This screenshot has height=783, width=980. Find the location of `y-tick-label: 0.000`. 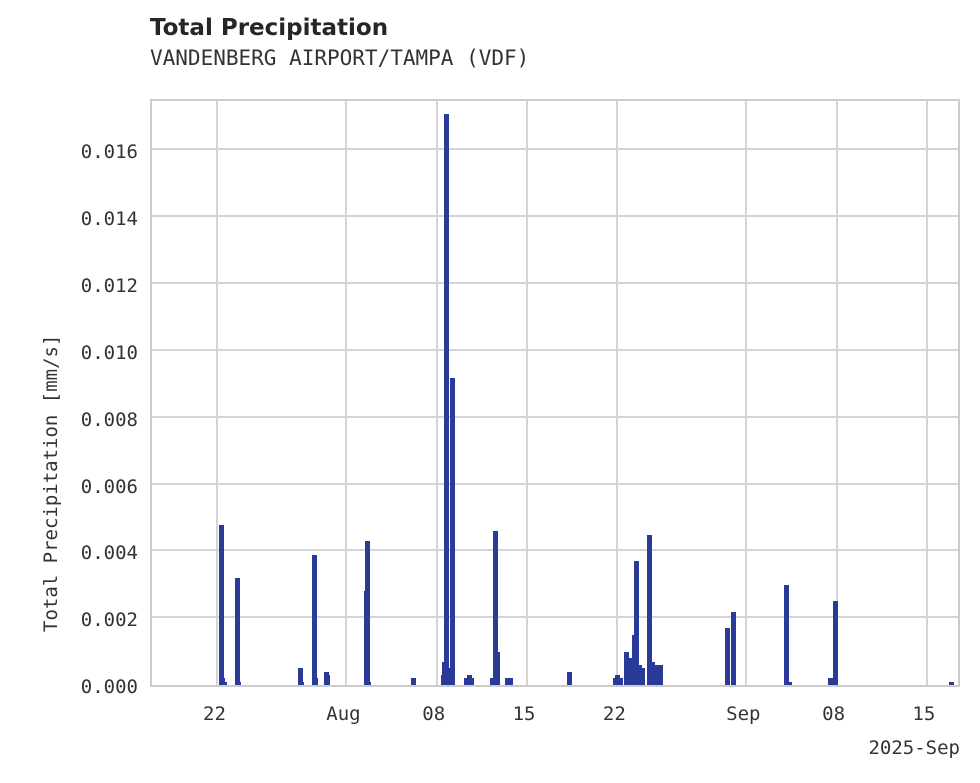

y-tick-label: 0.000 is located at coordinates (109, 687).